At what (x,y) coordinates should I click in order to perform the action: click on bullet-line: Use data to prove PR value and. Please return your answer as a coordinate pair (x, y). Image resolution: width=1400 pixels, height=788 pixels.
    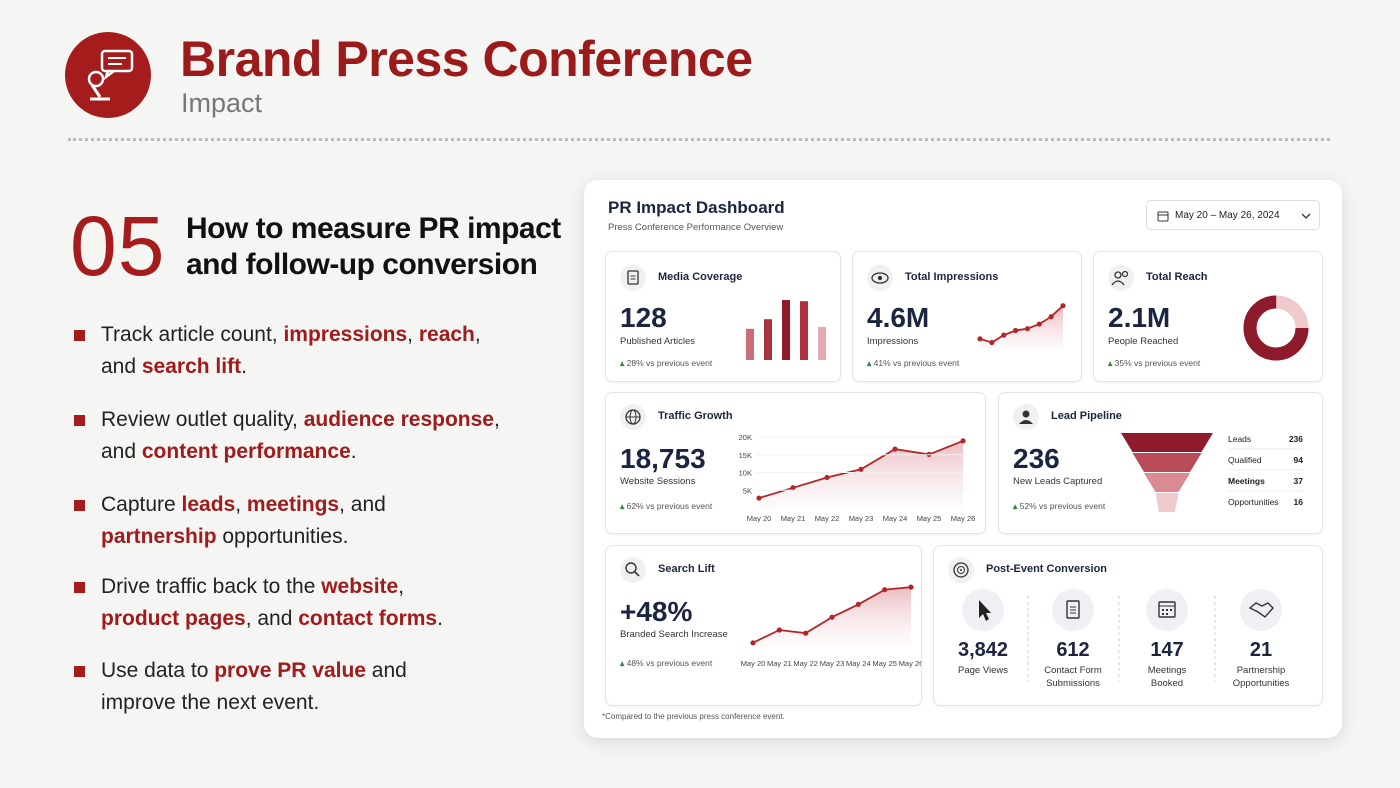
    Looking at the image, I should click on (254, 671).